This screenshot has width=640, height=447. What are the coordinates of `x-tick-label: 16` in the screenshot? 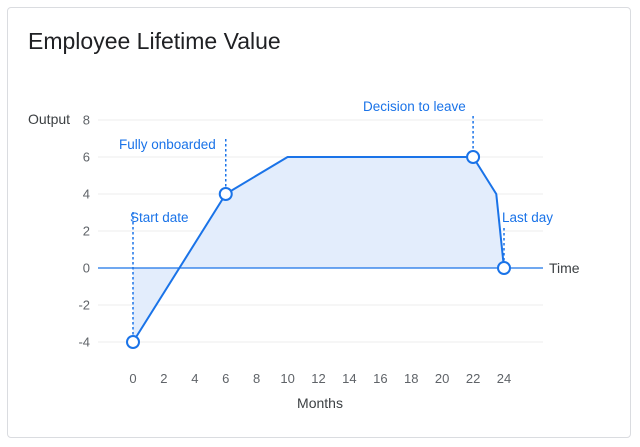 It's located at (380, 378).